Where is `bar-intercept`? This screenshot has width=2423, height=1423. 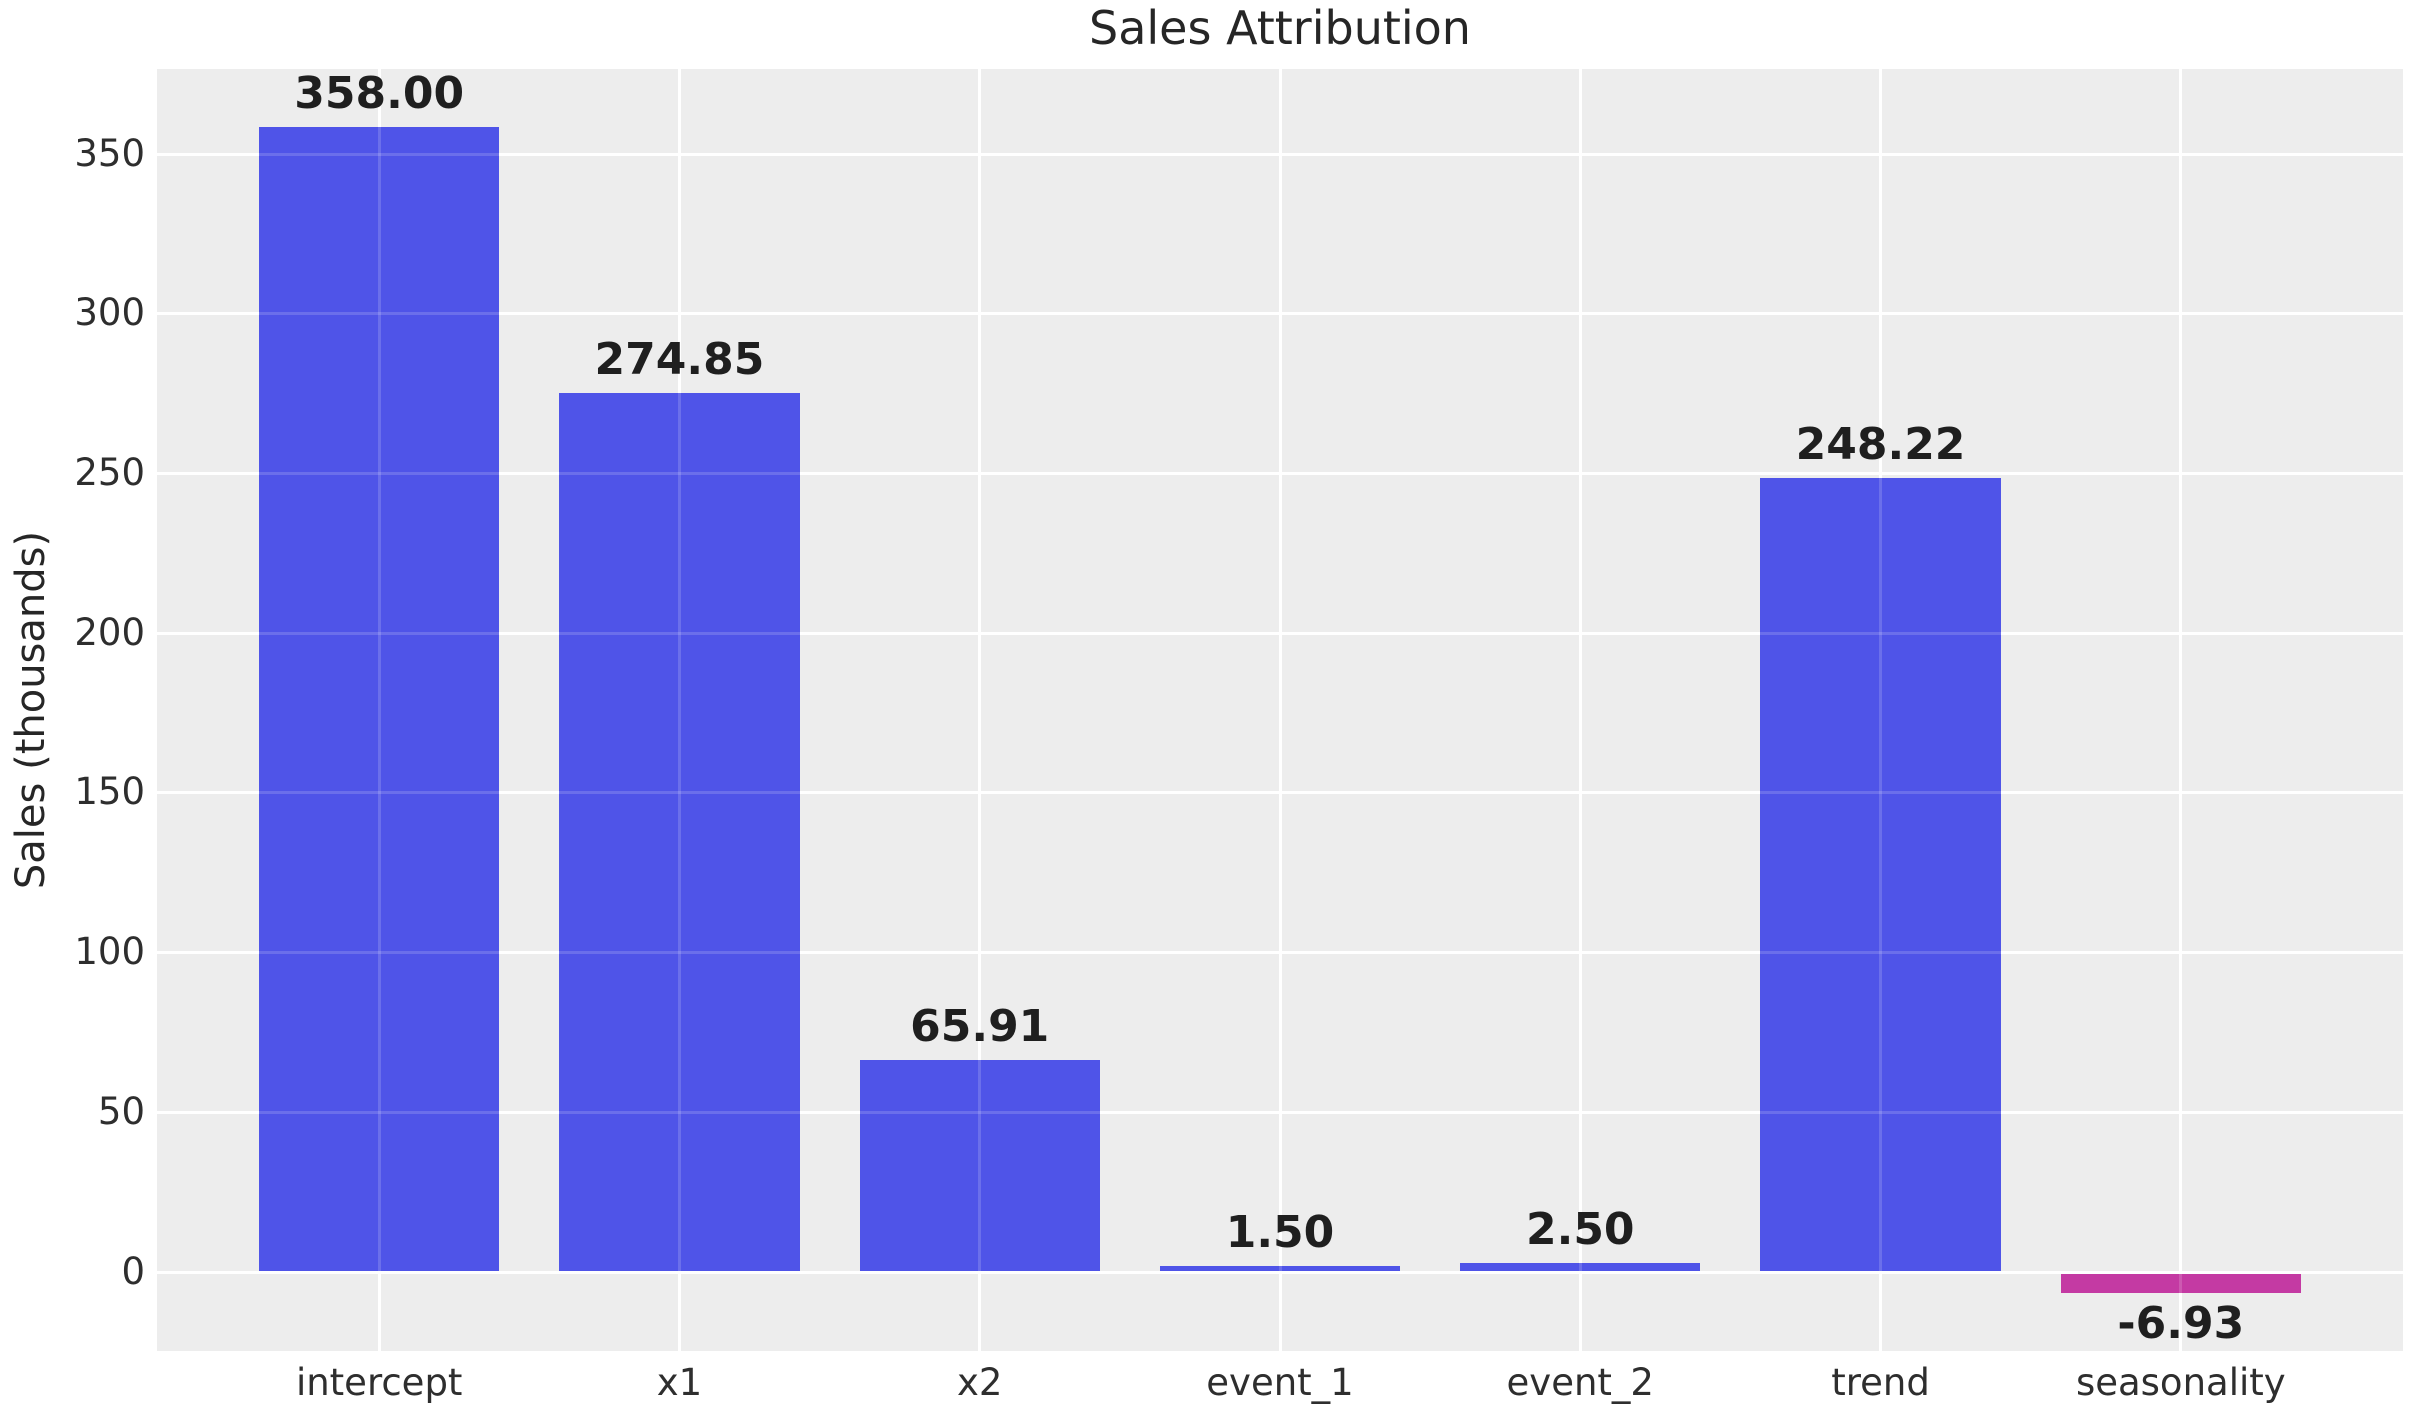 bar-intercept is located at coordinates (379, 699).